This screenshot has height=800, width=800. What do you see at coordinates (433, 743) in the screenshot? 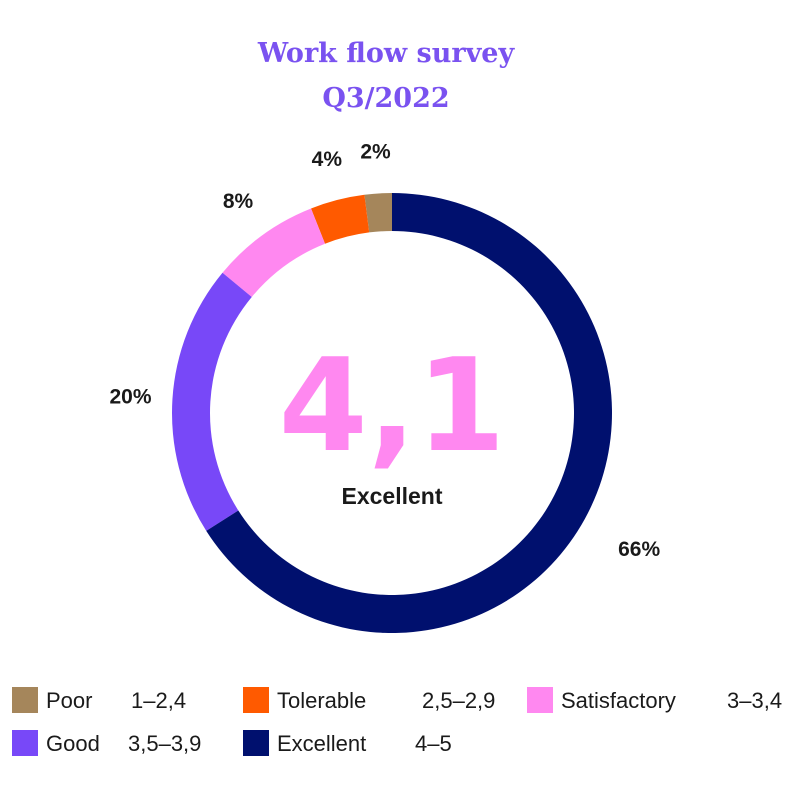
I see `legend-range-excellent: 4–5` at bounding box center [433, 743].